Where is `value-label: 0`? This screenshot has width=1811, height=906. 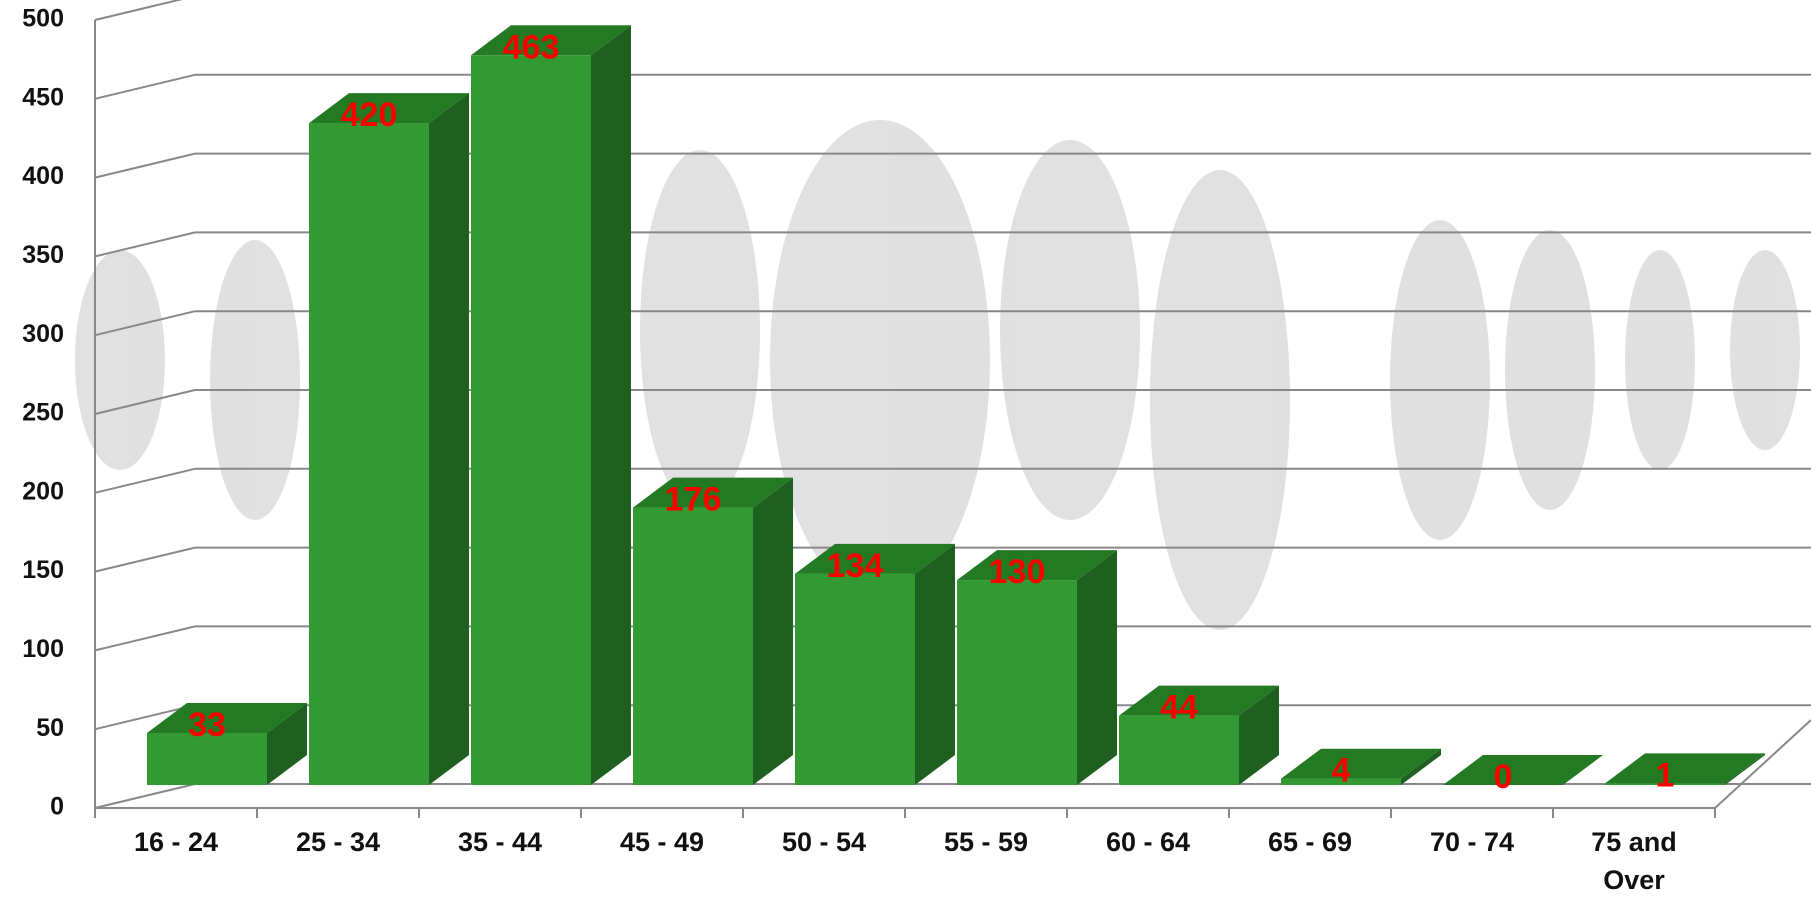
value-label: 0 is located at coordinates (1503, 777).